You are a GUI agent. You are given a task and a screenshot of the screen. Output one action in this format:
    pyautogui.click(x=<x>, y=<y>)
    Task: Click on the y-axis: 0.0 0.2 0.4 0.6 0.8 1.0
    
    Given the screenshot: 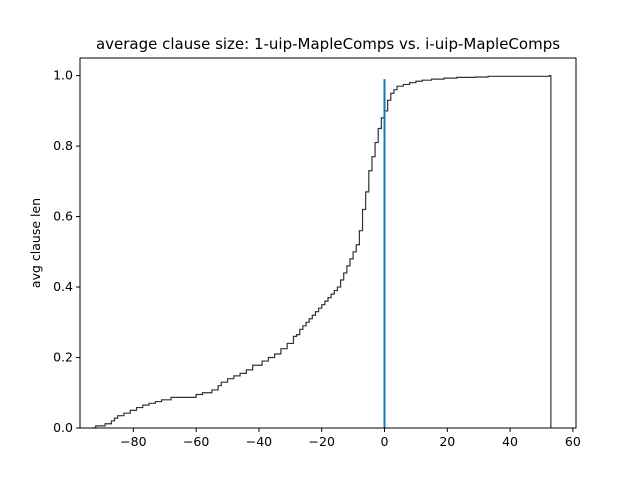 What is the action you would take?
    pyautogui.click(x=66, y=251)
    